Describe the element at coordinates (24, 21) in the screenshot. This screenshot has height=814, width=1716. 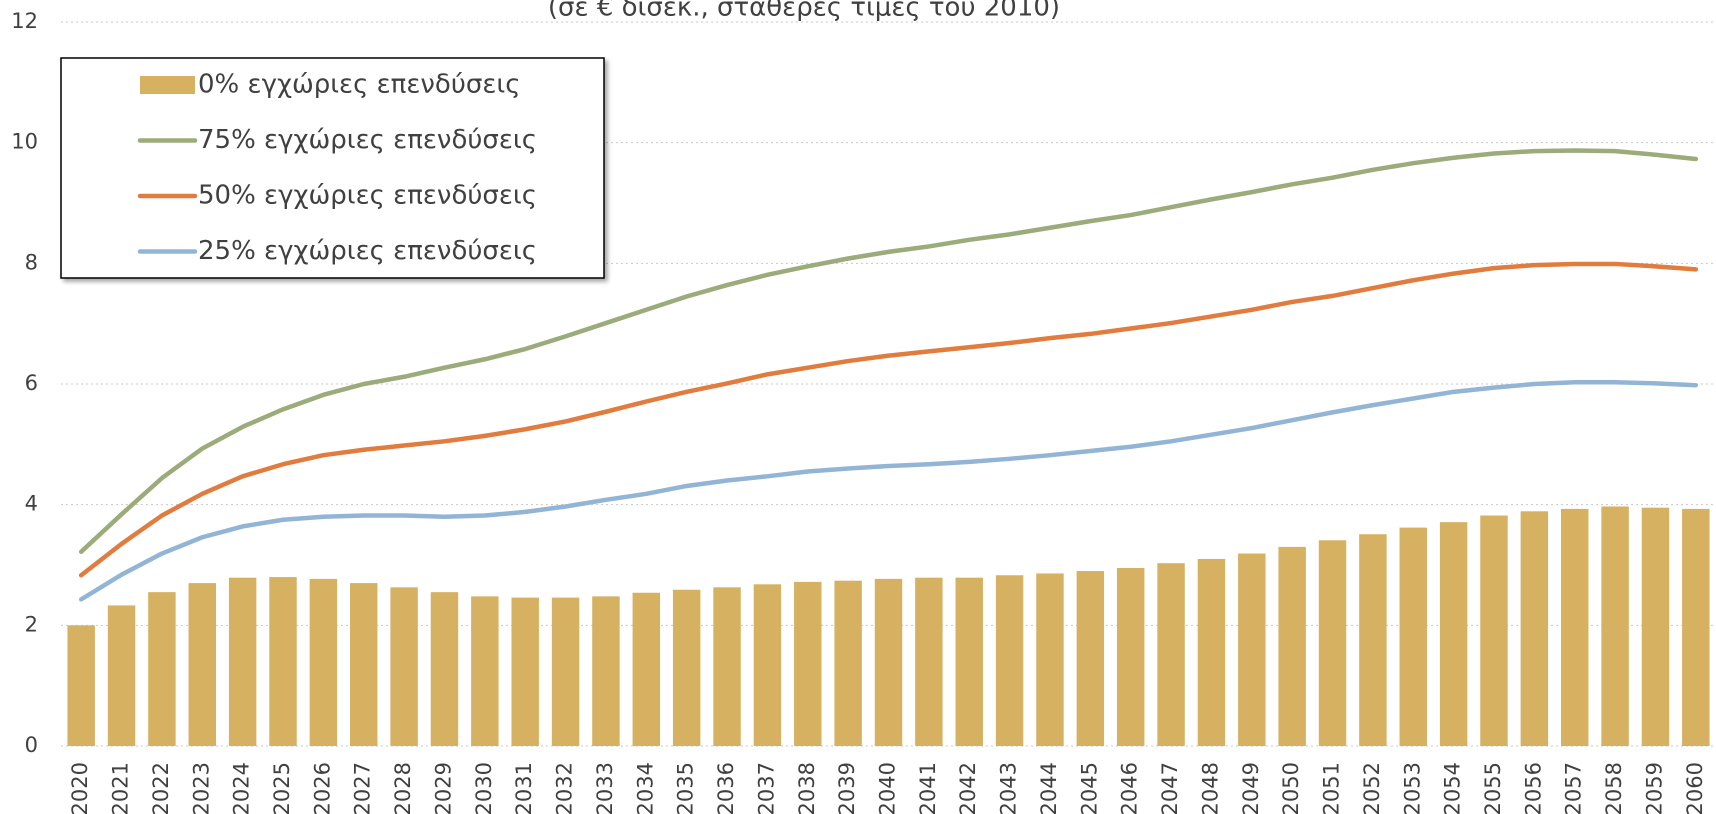
I see `y-tick-label: 12` at that location.